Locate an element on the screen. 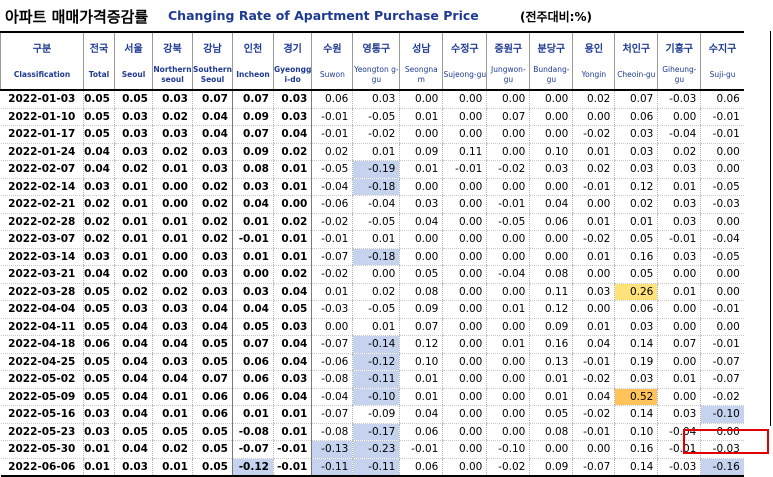 The height and width of the screenshot is (477, 773). table-cell: 0.12 is located at coordinates (421, 344).